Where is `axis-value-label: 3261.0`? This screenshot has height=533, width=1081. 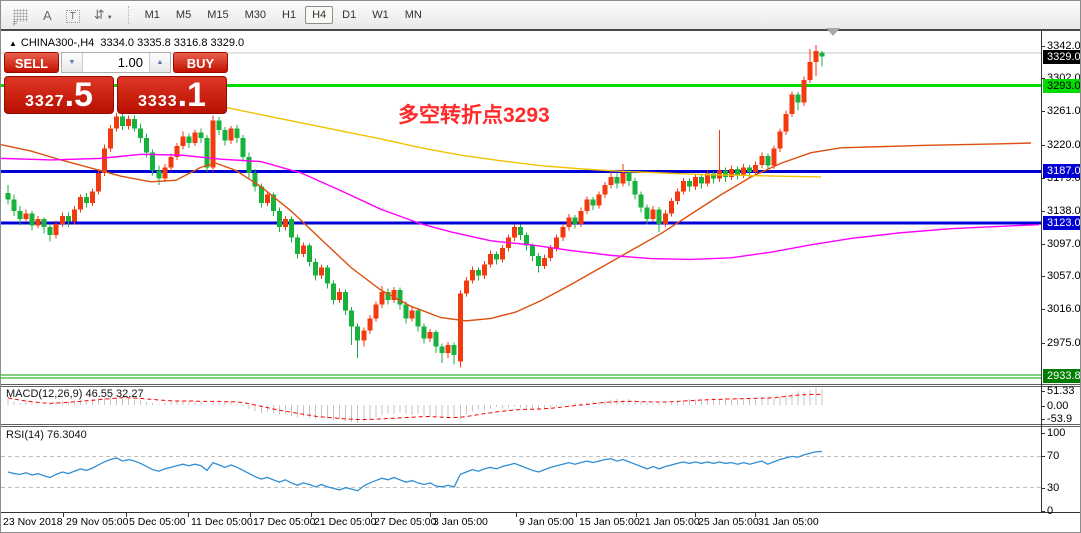
axis-value-label: 3261.0 is located at coordinates (1064, 111).